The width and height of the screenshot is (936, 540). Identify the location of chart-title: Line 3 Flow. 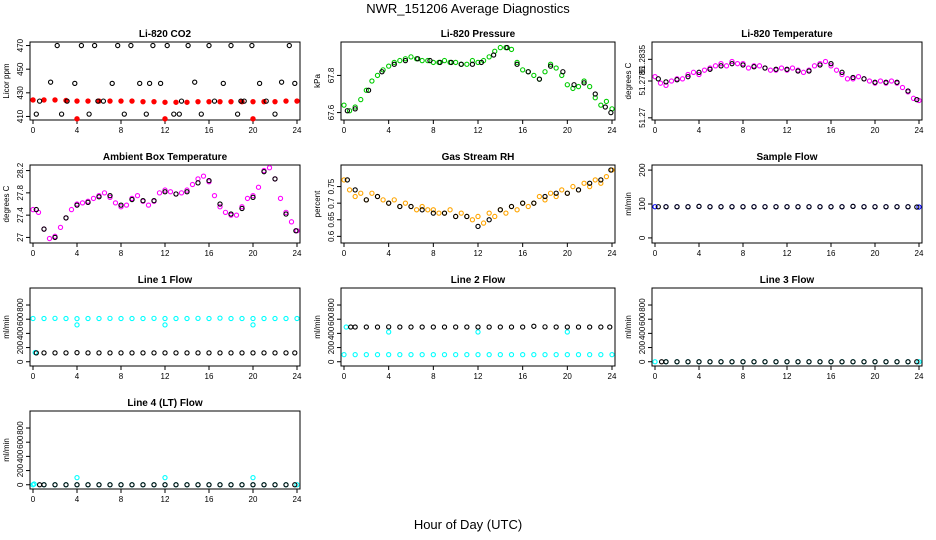
(787, 280).